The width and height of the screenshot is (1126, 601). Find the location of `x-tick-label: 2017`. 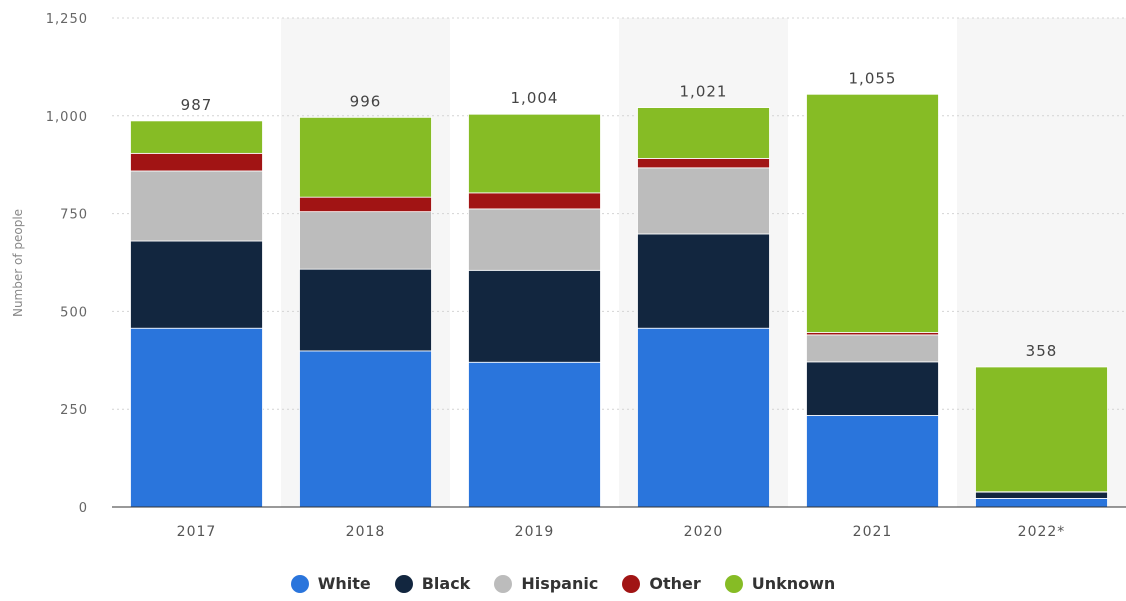

x-tick-label: 2017 is located at coordinates (197, 532).